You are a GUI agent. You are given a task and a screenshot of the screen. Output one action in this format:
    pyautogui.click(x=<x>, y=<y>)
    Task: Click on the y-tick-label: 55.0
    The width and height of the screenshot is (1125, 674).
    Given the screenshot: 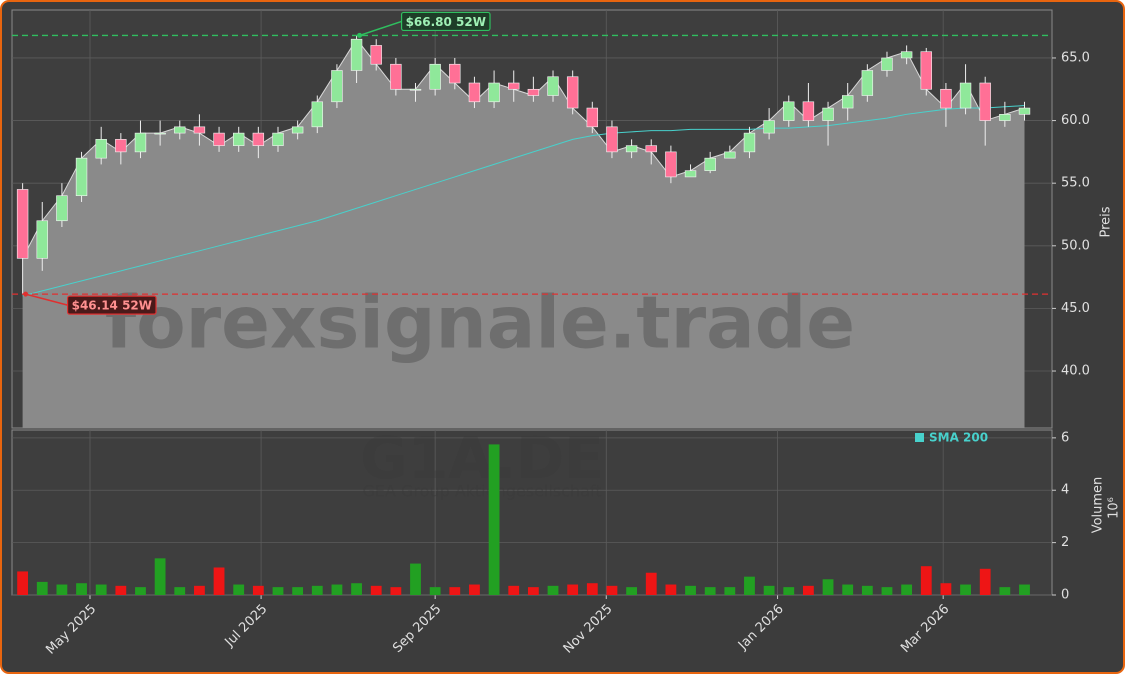 What is the action you would take?
    pyautogui.click(x=1075, y=183)
    